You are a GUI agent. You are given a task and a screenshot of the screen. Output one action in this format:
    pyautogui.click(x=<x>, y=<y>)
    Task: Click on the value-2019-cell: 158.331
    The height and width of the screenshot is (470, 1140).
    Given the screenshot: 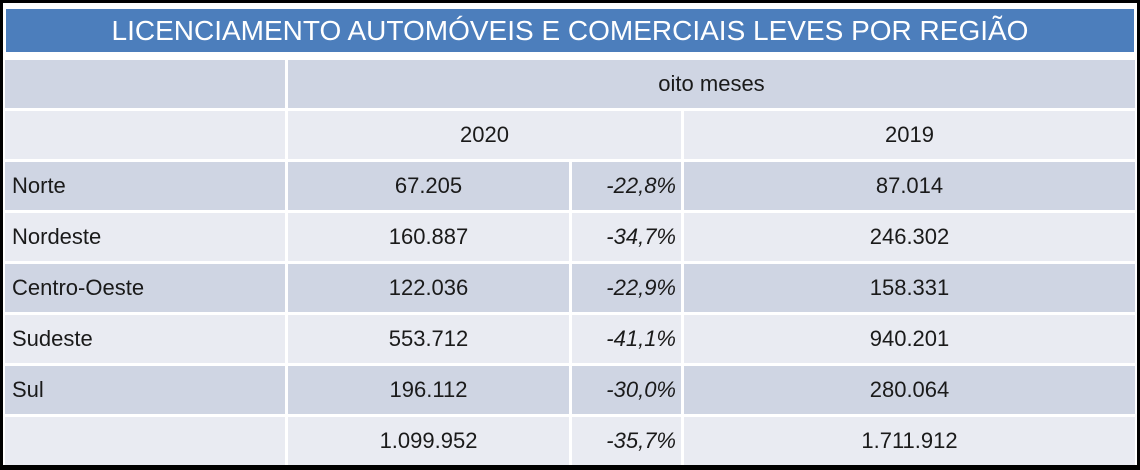 What is the action you would take?
    pyautogui.click(x=909, y=288)
    